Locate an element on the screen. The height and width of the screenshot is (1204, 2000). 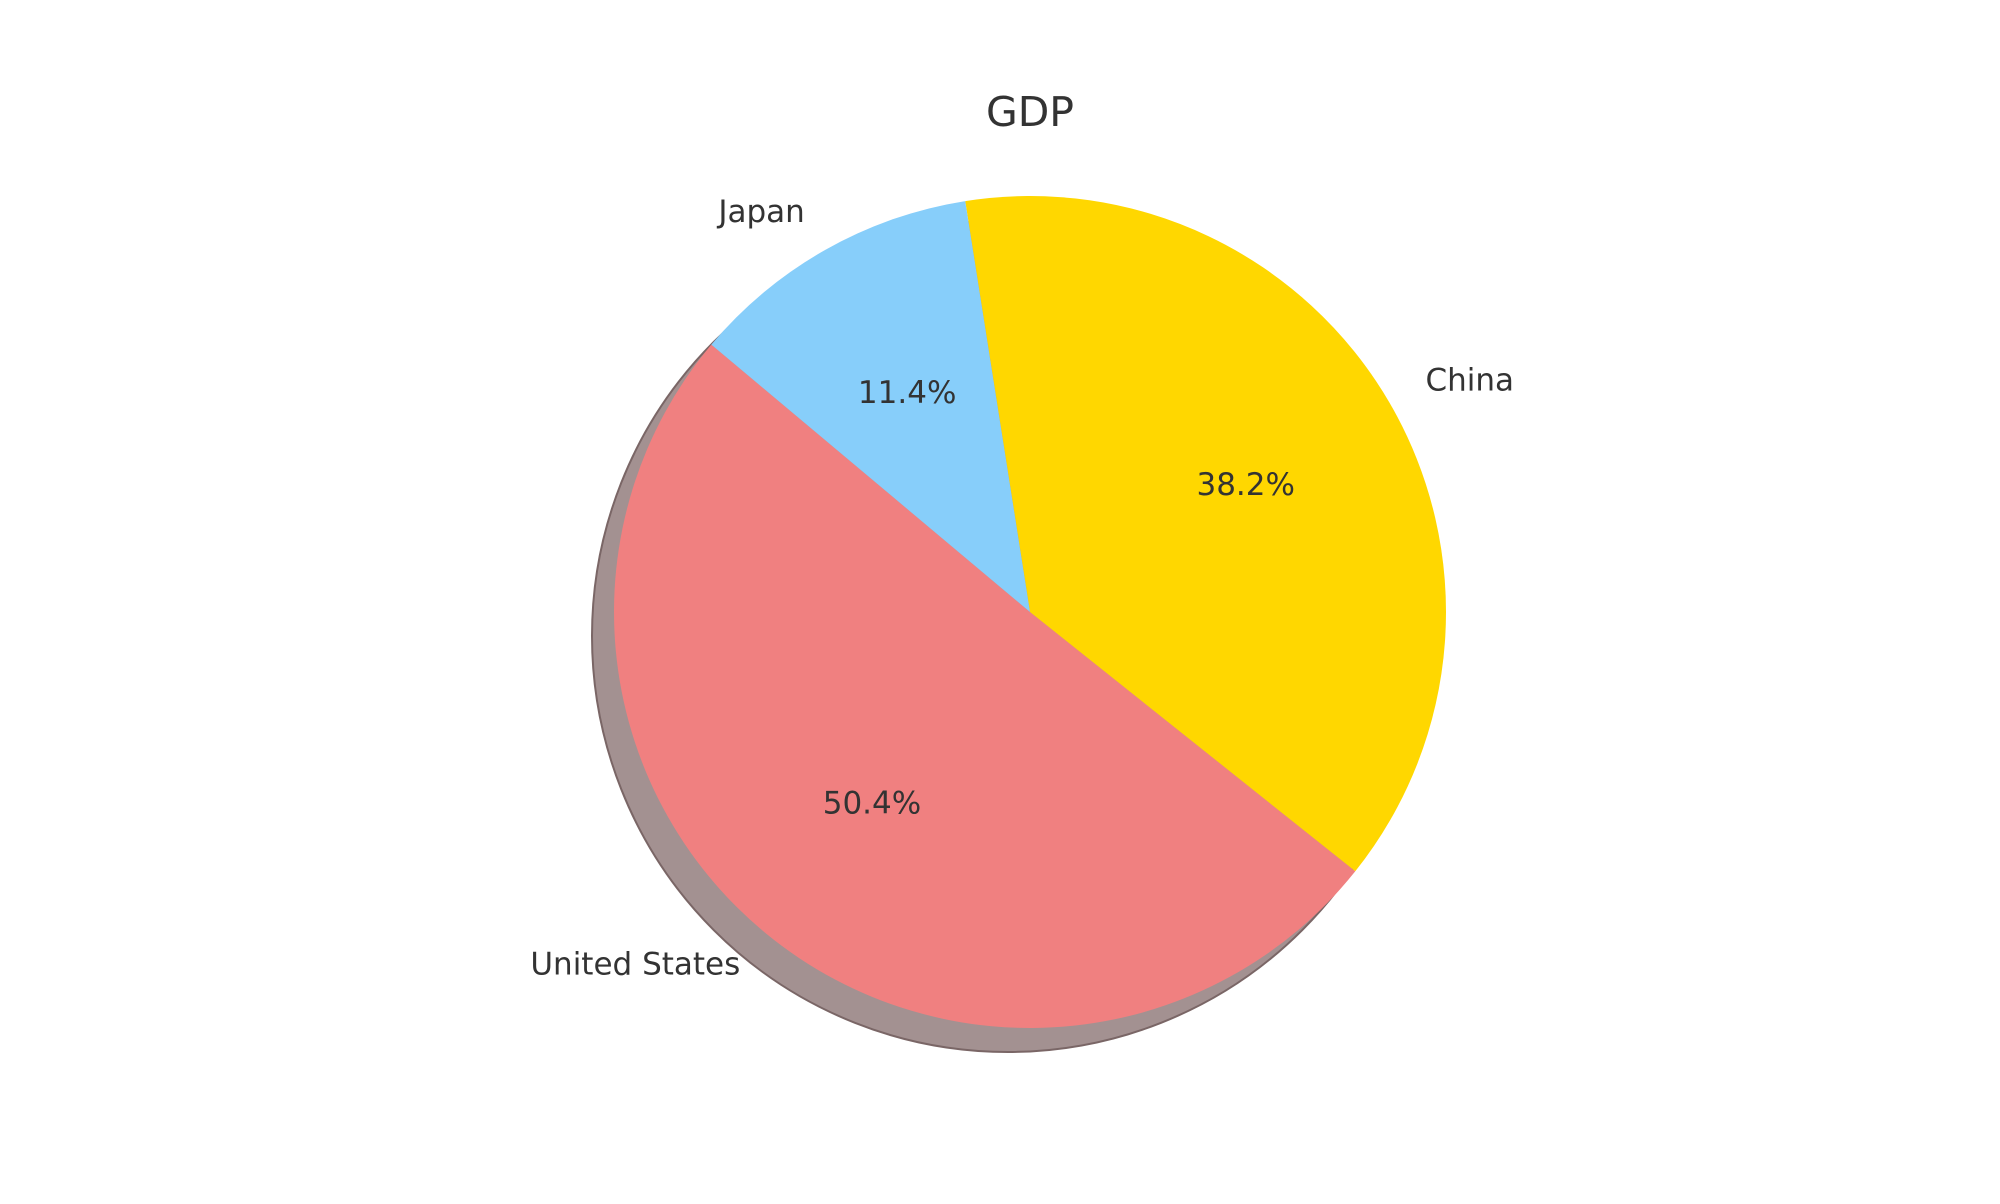
pie-slice-japan is located at coordinates (870, 406).